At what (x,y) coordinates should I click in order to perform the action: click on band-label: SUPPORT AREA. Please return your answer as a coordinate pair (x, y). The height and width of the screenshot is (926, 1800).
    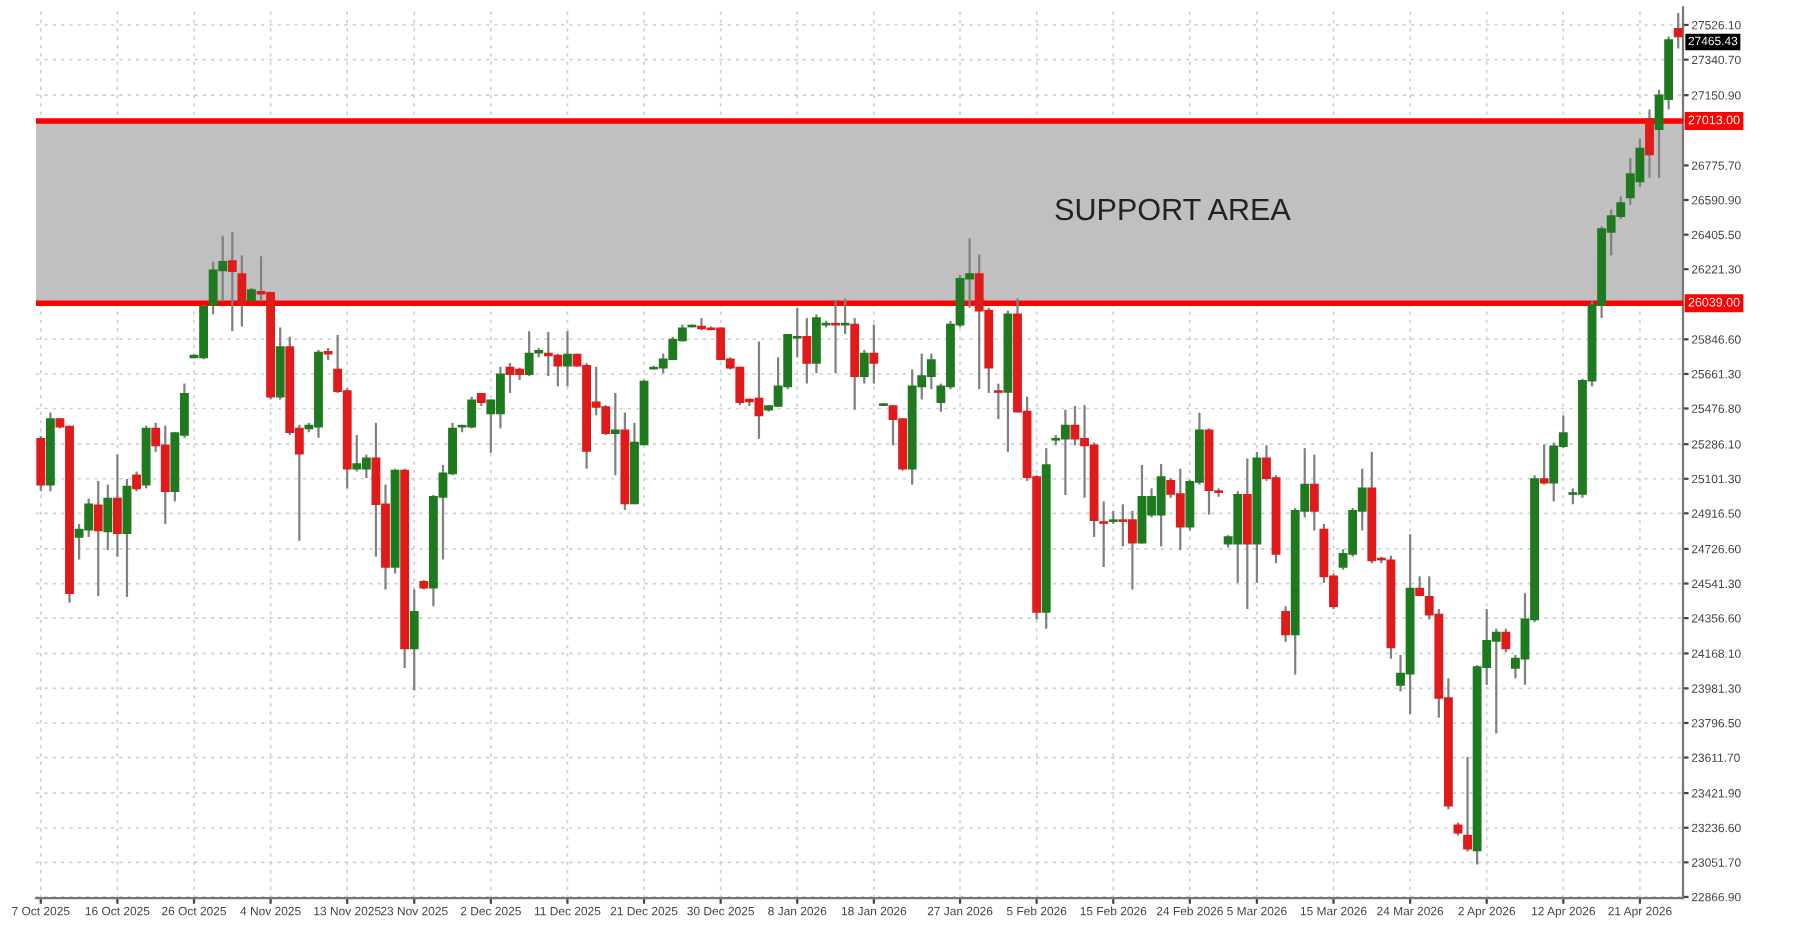
    Looking at the image, I should click on (1173, 209).